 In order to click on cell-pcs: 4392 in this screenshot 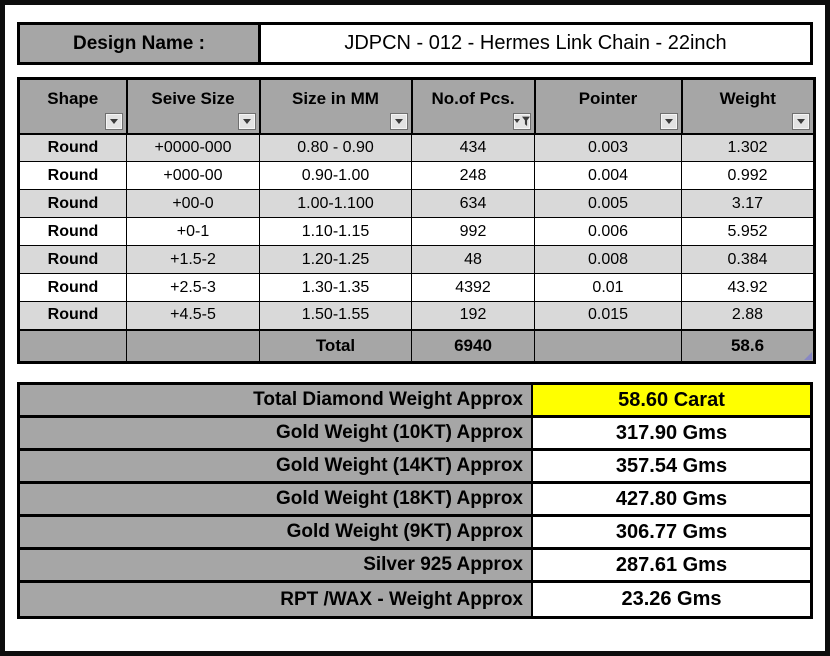, I will do `click(473, 287)`.